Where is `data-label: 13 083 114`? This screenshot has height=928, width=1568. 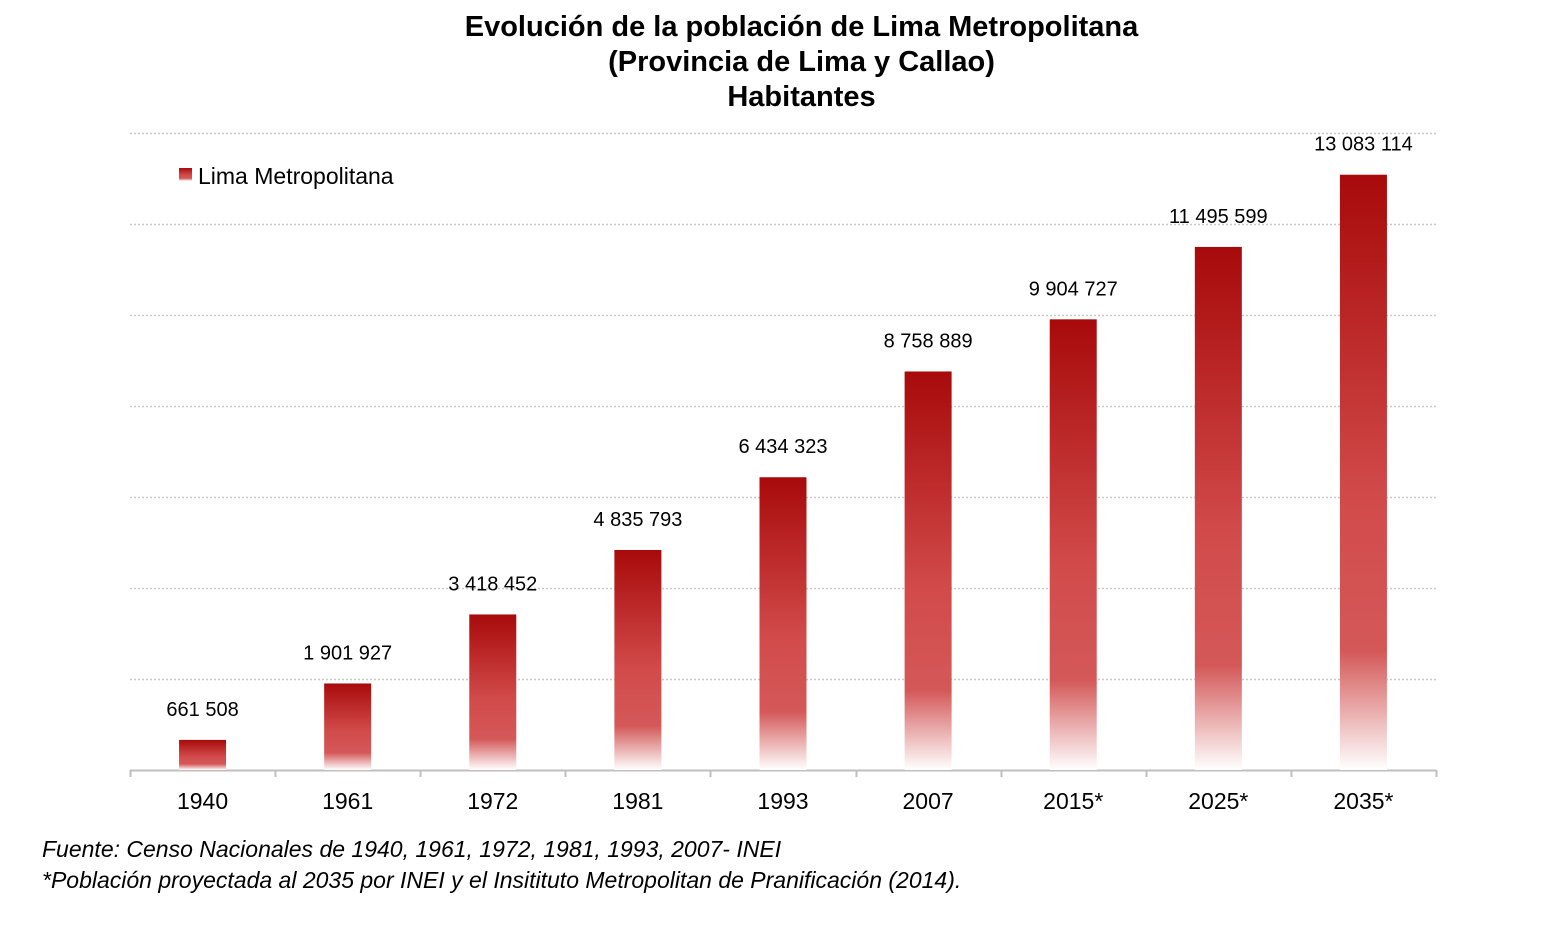 data-label: 13 083 114 is located at coordinates (1363, 145).